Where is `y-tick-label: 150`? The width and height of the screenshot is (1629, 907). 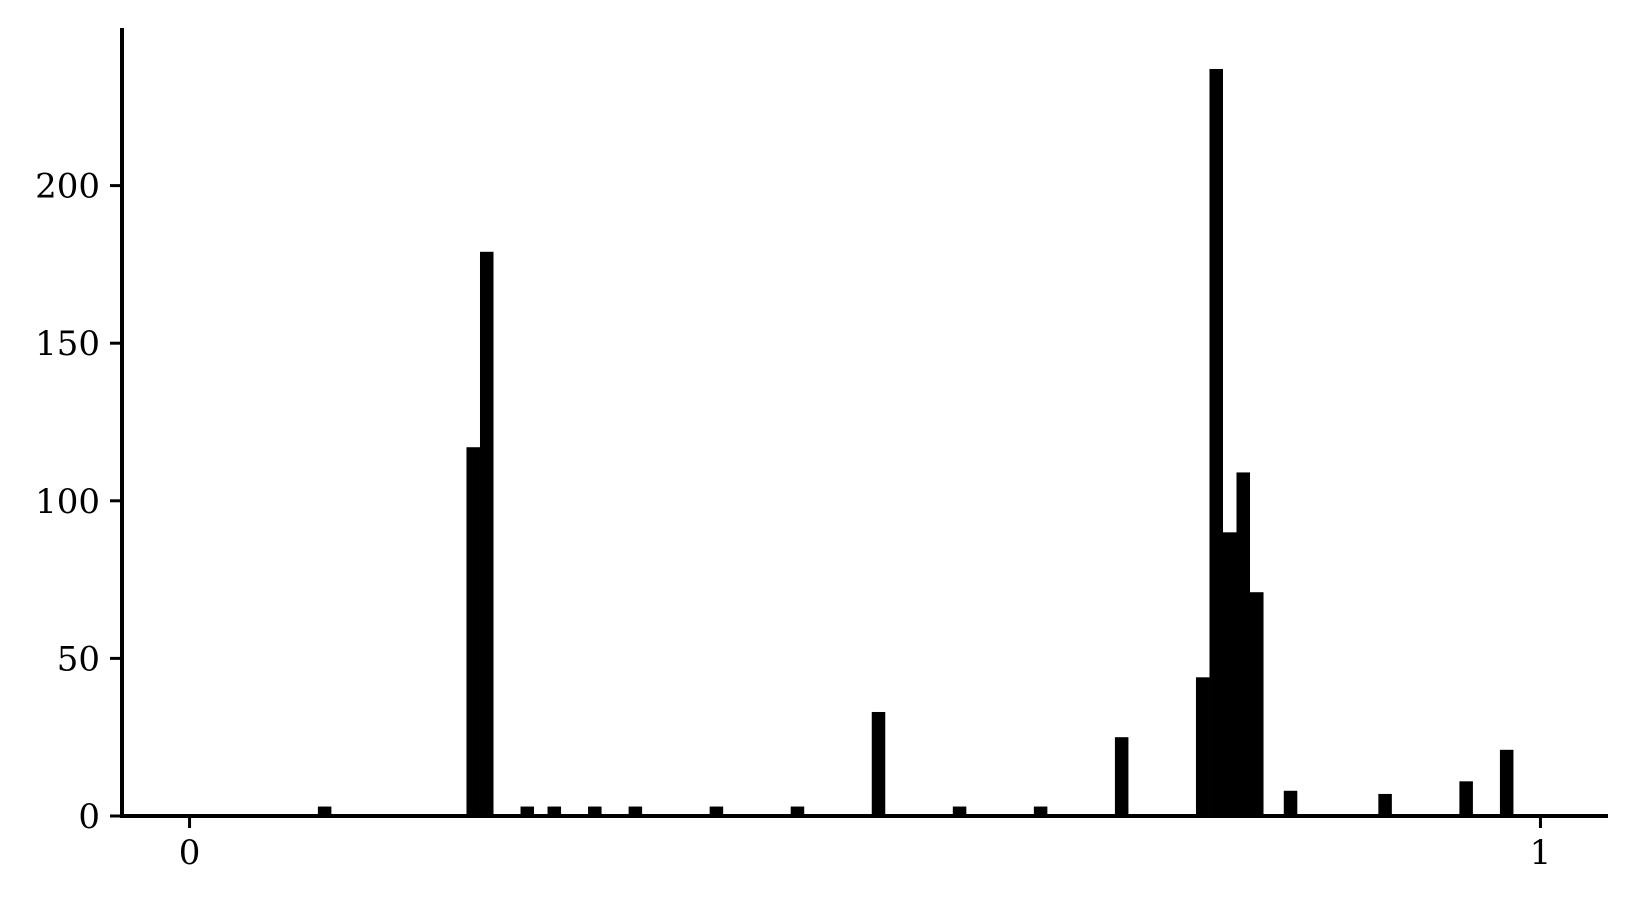
y-tick-label: 150 is located at coordinates (67, 344).